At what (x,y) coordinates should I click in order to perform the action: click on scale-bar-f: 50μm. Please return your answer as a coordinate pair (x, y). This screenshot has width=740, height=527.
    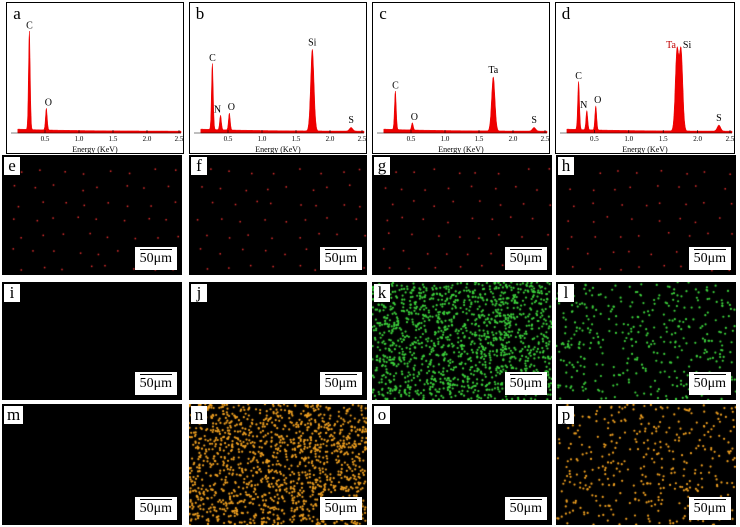
    Looking at the image, I should click on (340, 258).